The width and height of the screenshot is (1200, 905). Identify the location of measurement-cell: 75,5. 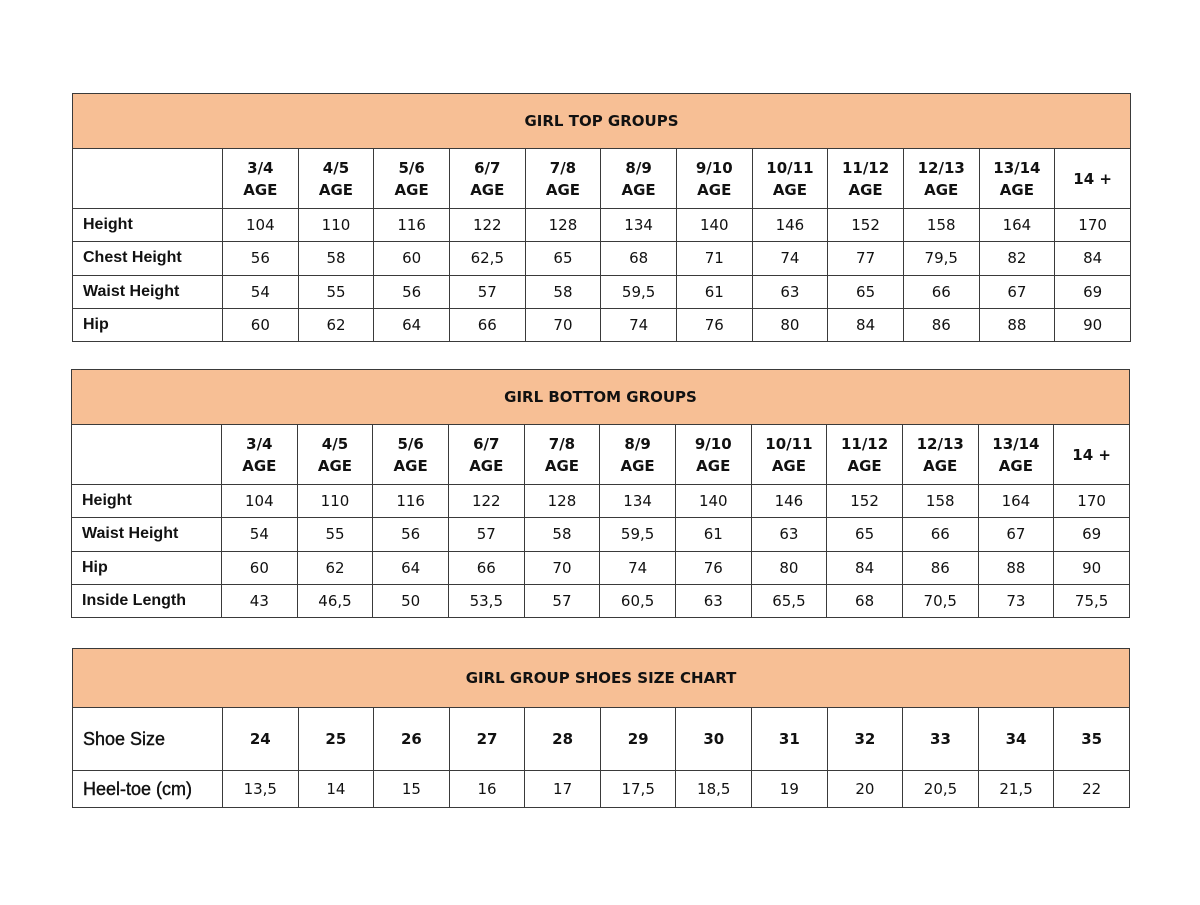
(1091, 601).